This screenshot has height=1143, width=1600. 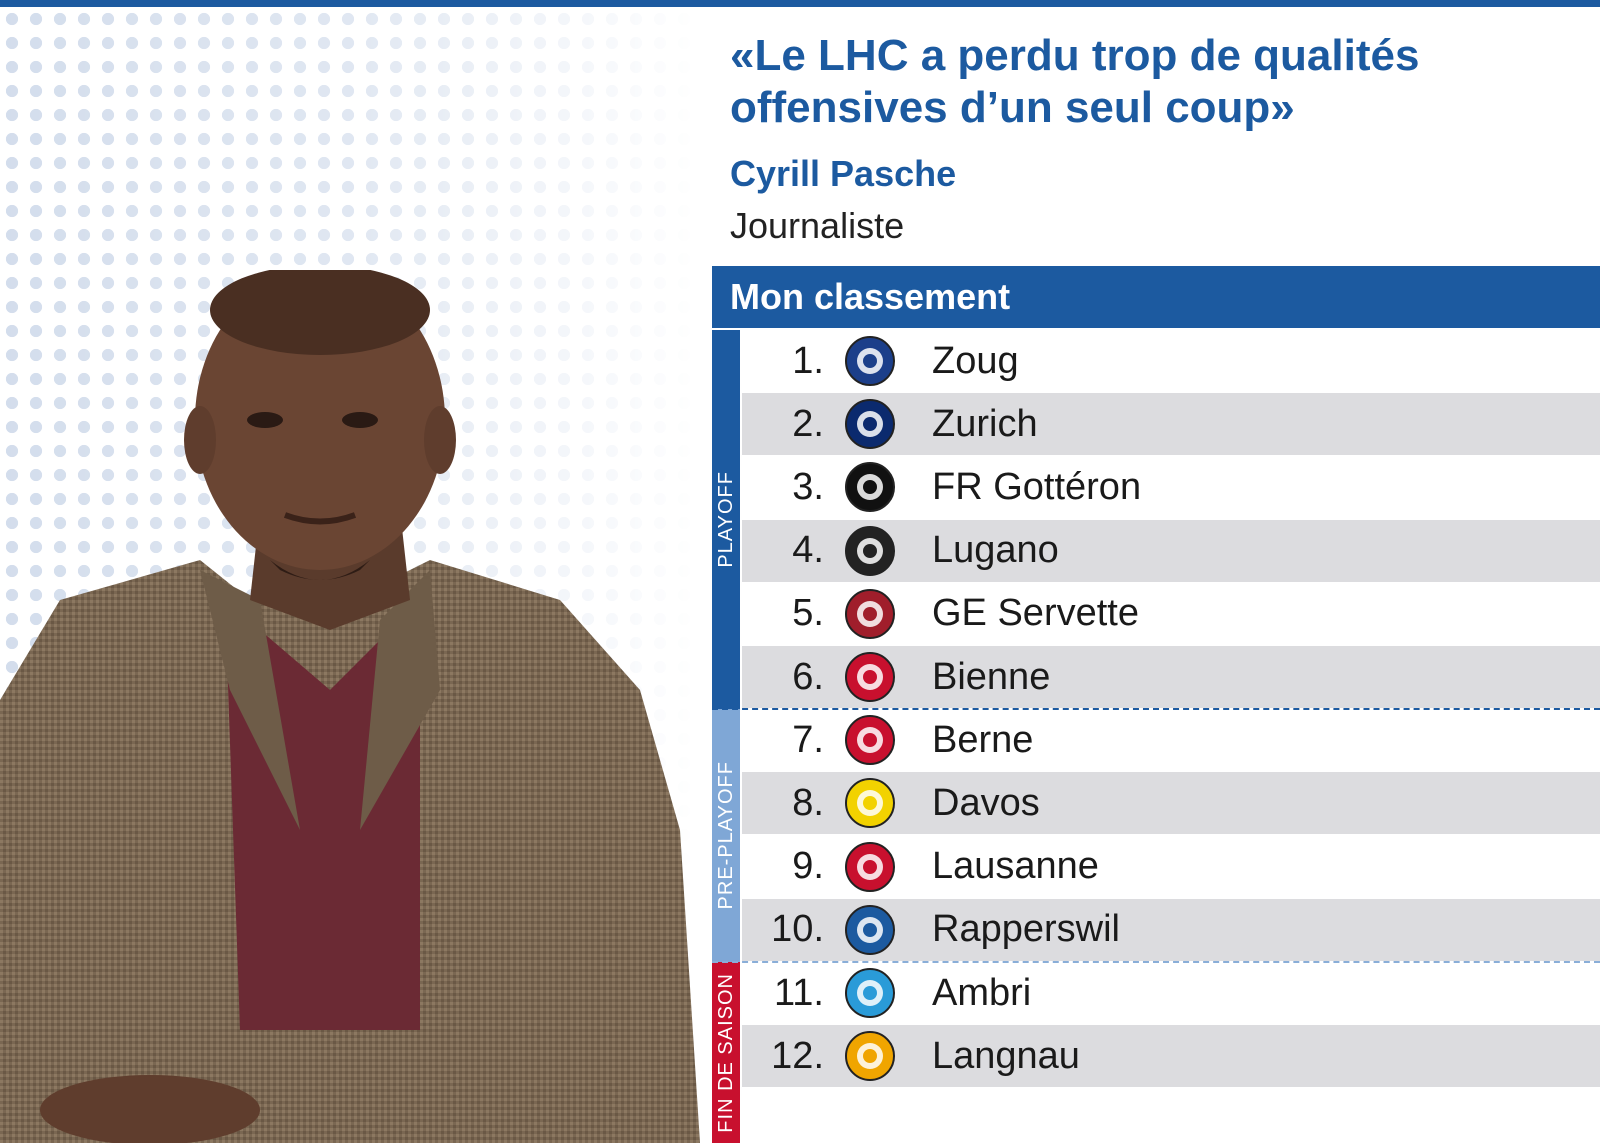 I want to click on rank-number: 12., so click(x=797, y=1055).